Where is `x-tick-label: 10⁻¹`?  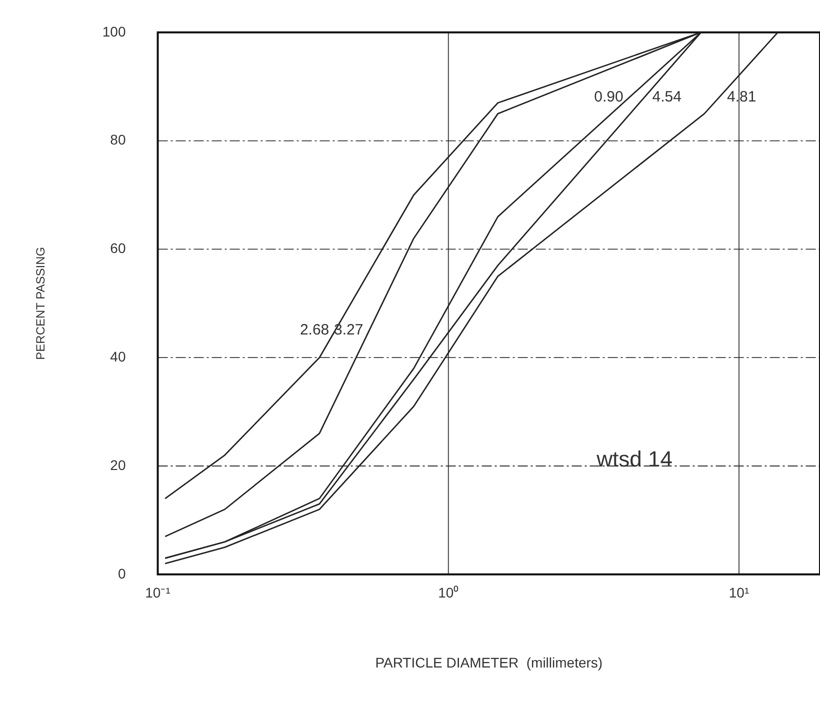 x-tick-label: 10⁻¹ is located at coordinates (158, 592).